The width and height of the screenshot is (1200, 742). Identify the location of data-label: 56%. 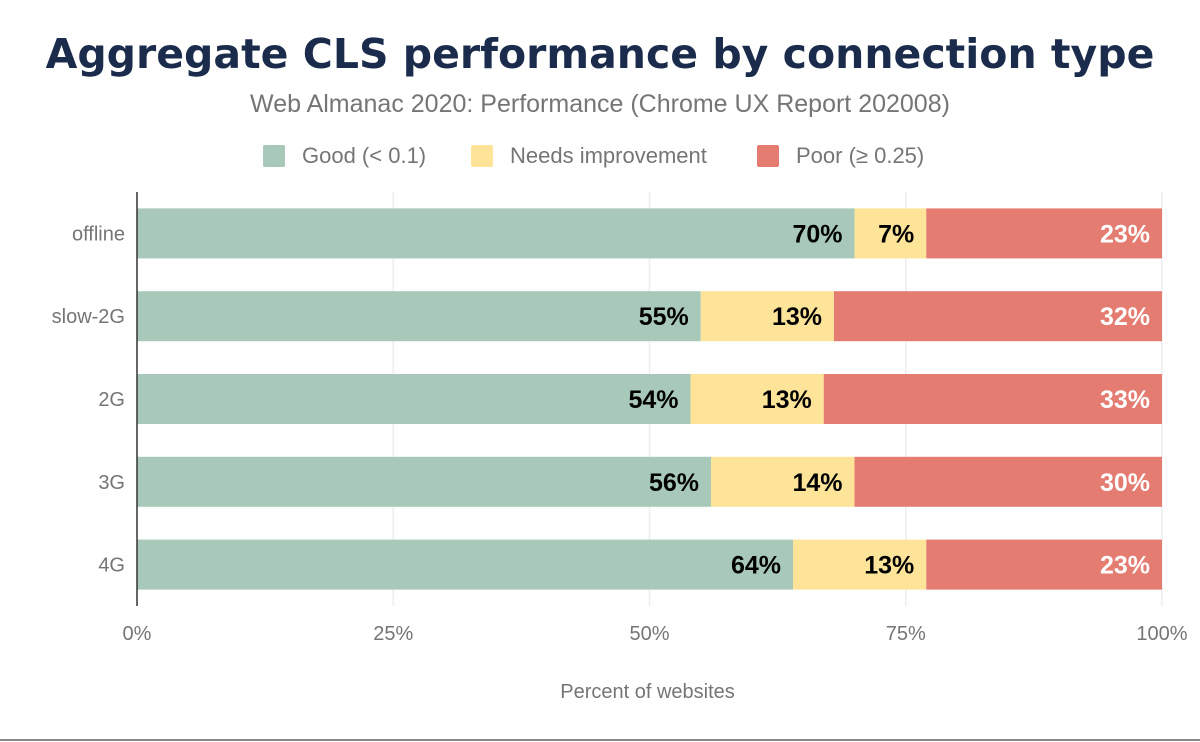
(674, 483).